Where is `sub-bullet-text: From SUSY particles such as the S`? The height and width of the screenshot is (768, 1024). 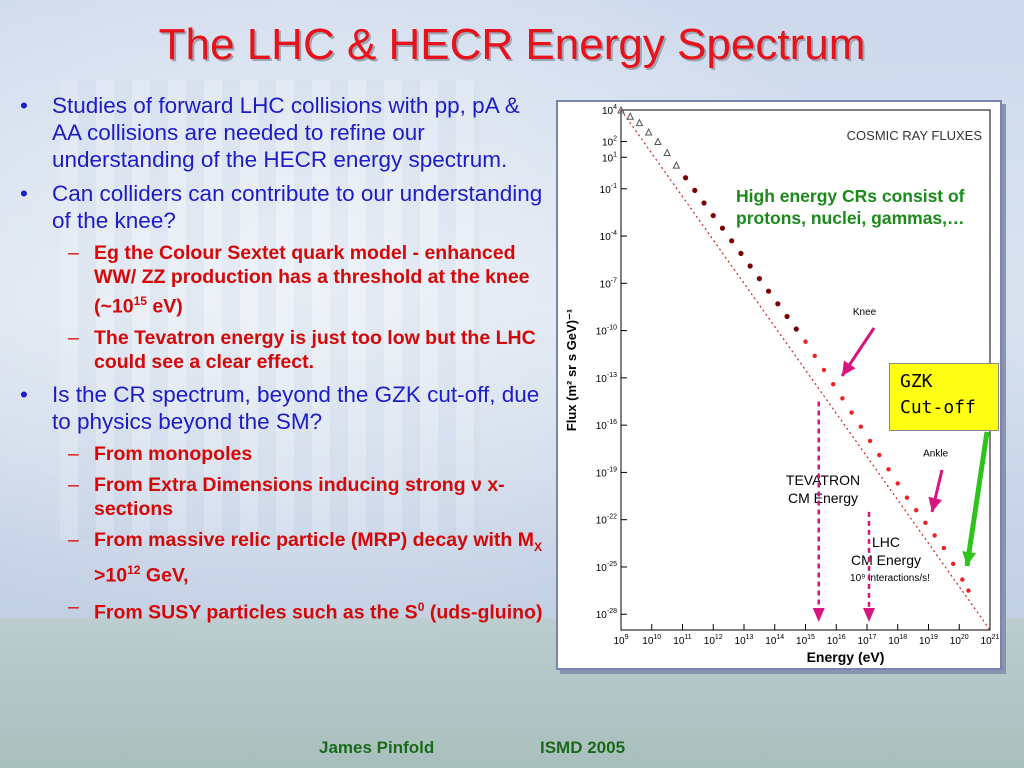
sub-bullet-text: From SUSY particles such as the S is located at coordinates (256, 612).